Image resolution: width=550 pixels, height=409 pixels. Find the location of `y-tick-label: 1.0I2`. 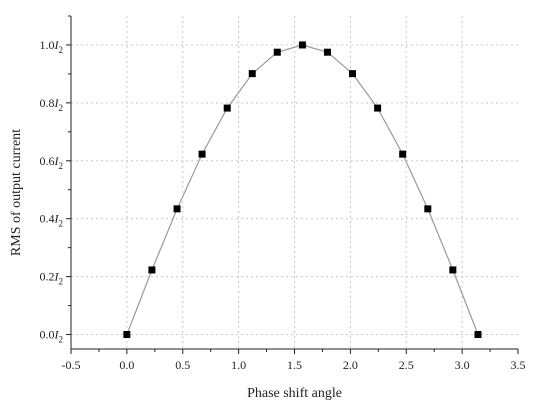

y-tick-label: 1.0I2 is located at coordinates (52, 46).